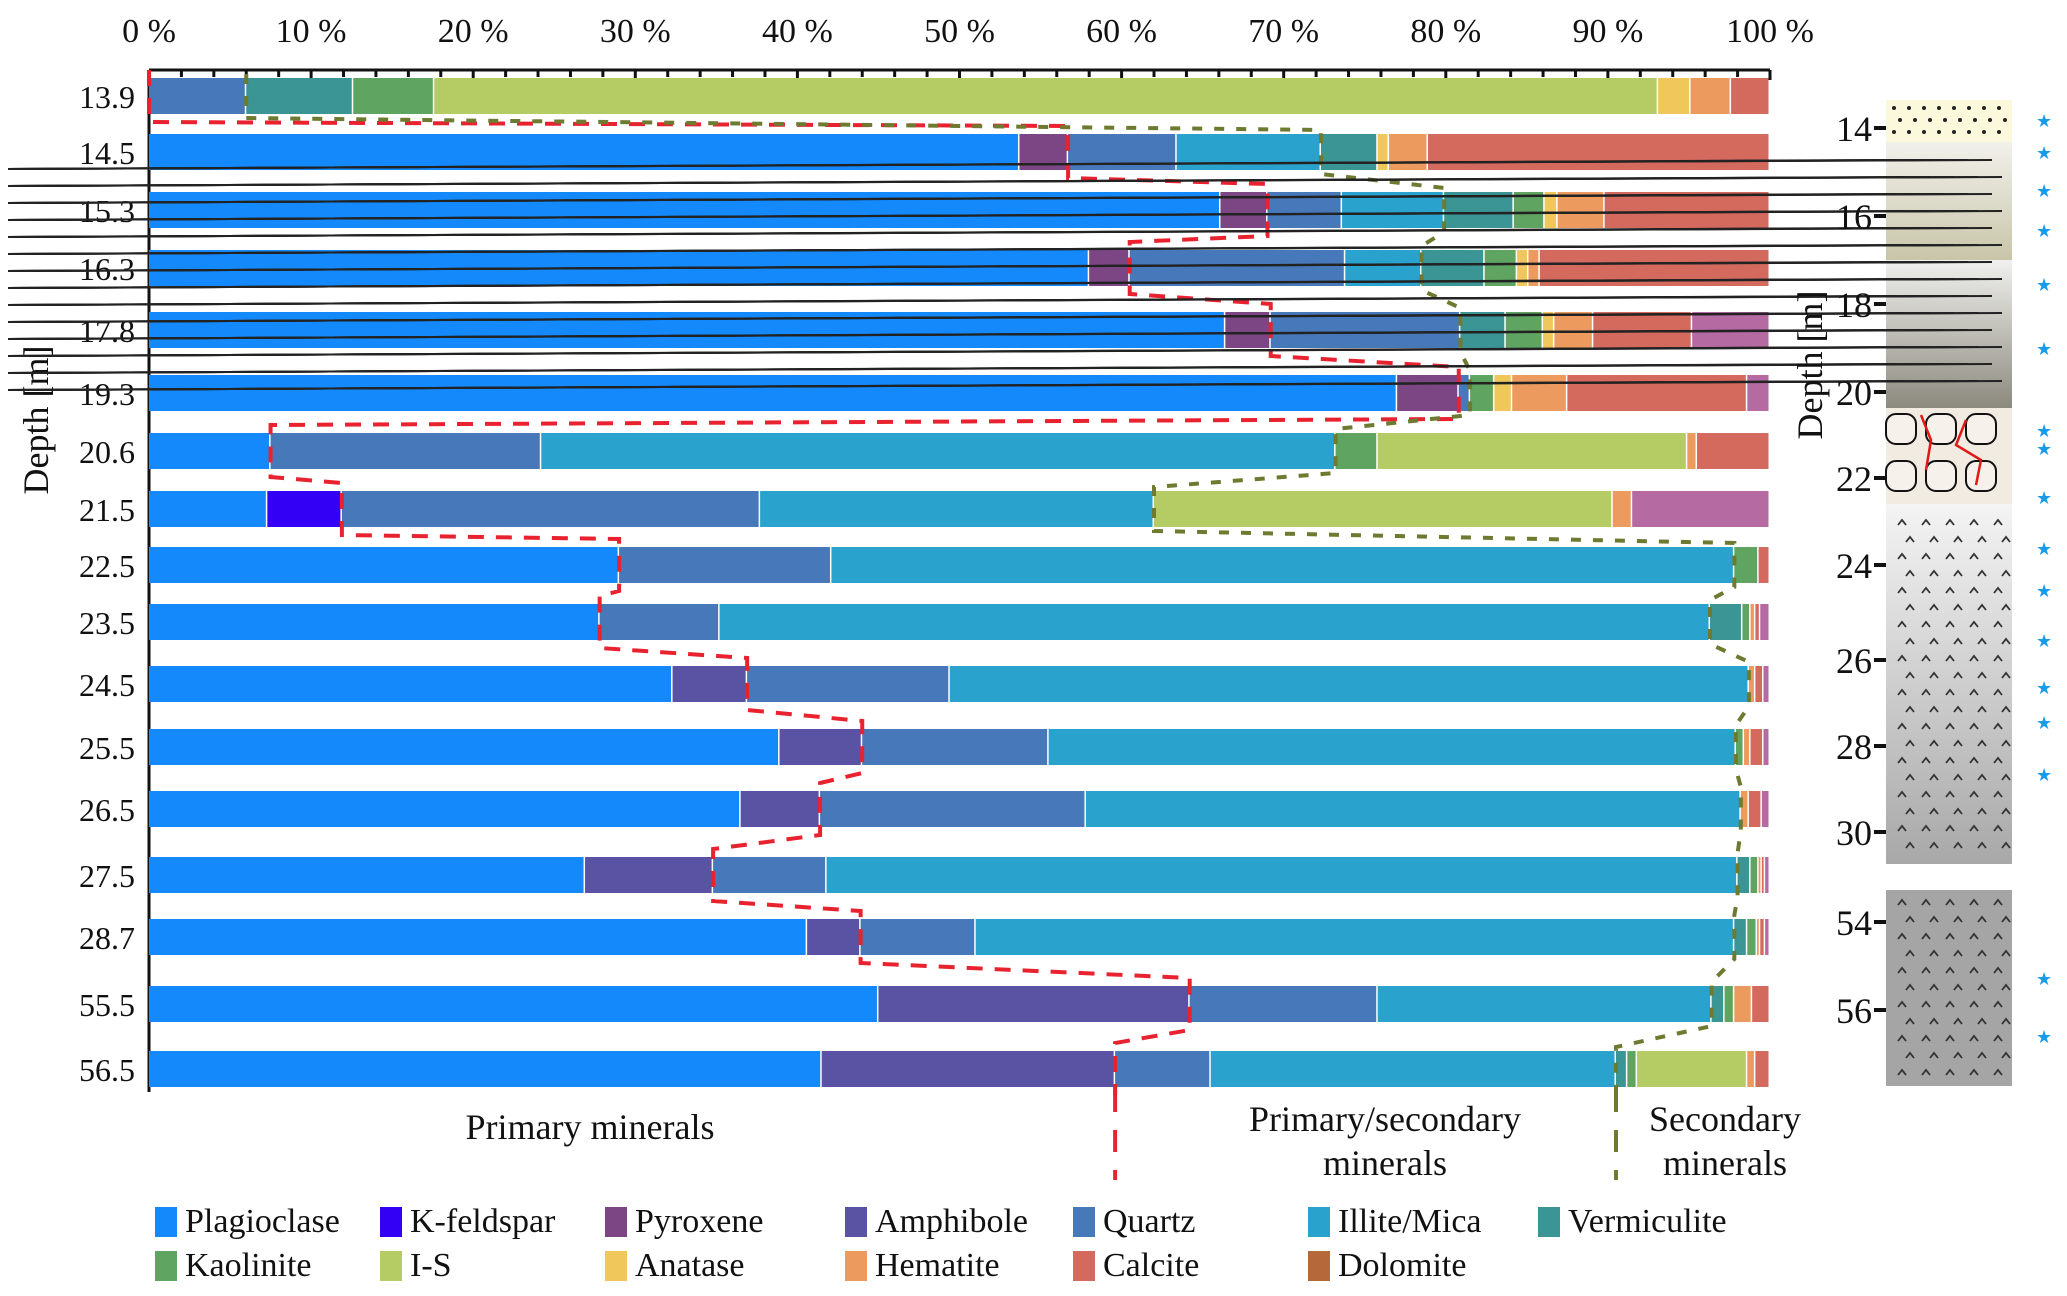  What do you see at coordinates (1149, 1221) in the screenshot?
I see `legend-label: Quartz` at bounding box center [1149, 1221].